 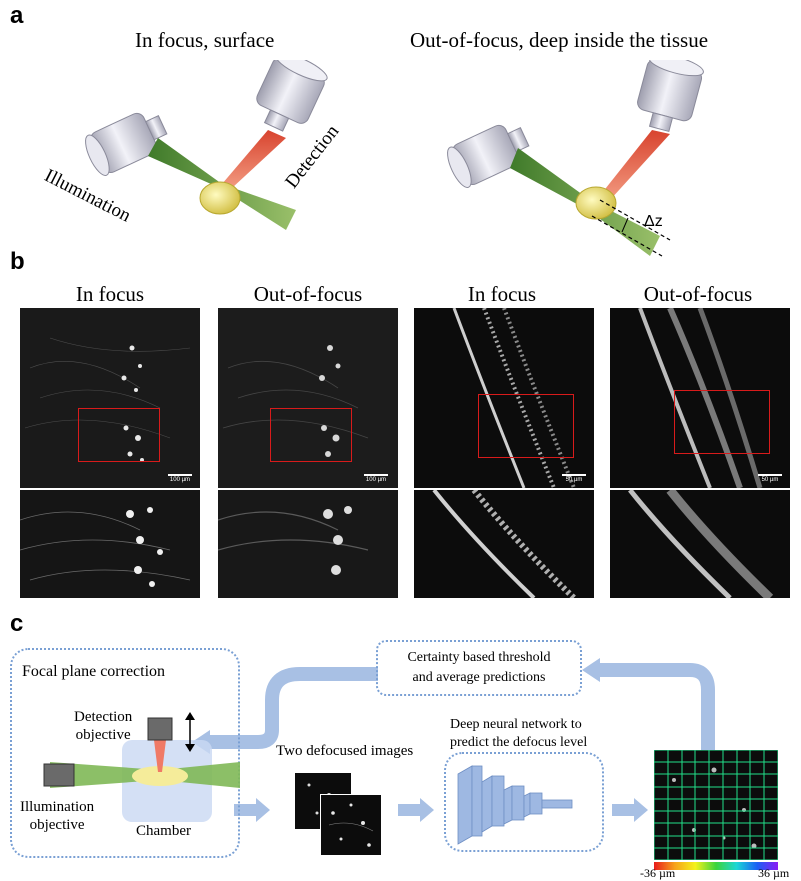 I want to click on scalebar-4: 50 µm, so click(x=770, y=478).